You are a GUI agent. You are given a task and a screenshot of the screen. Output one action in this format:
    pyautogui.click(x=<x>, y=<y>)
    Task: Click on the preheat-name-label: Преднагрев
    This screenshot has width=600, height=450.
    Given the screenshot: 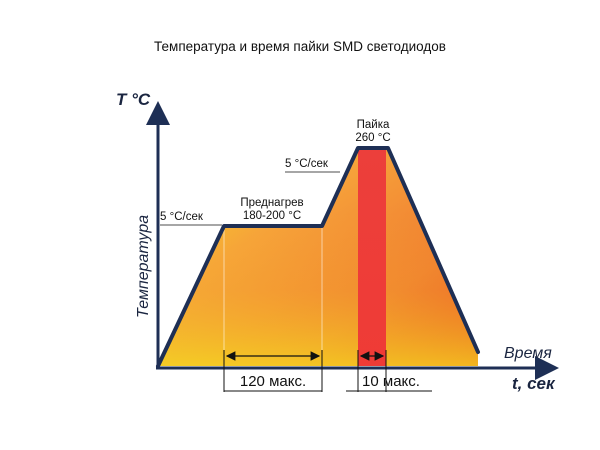 What is the action you would take?
    pyautogui.click(x=271, y=203)
    